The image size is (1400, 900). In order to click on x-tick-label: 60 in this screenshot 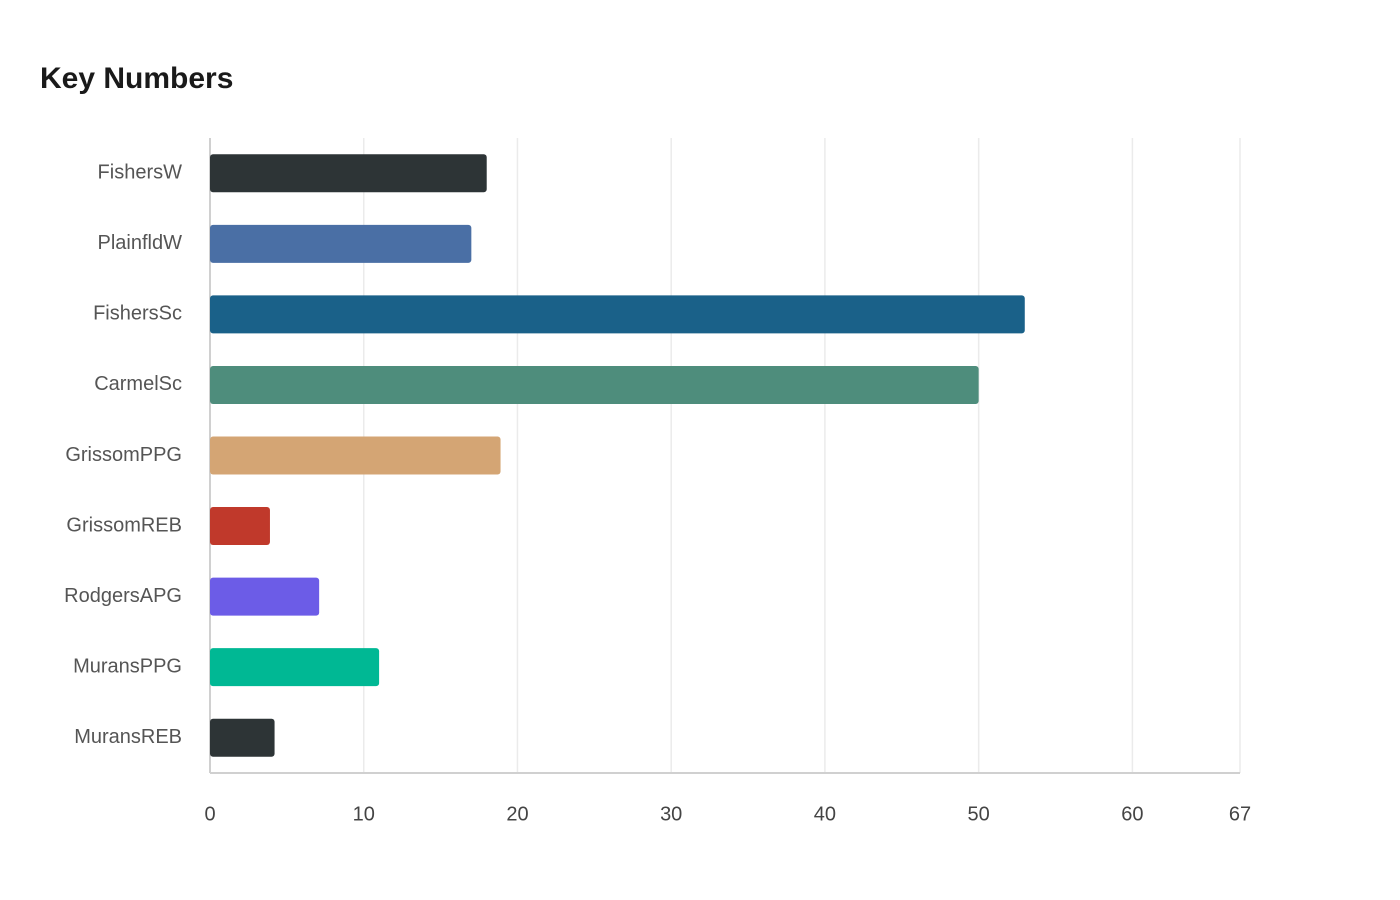, I will do `click(1132, 814)`.